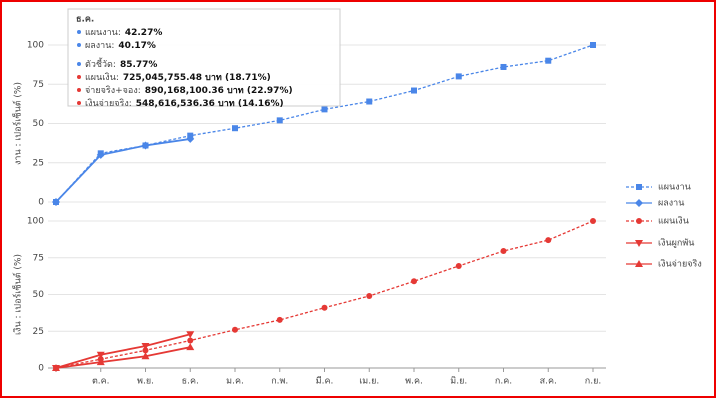 The width and height of the screenshot is (716, 398). Describe the element at coordinates (113, 90) in the screenshot. I see `tooltip-label: จ่ายจริง+จอง:` at that location.